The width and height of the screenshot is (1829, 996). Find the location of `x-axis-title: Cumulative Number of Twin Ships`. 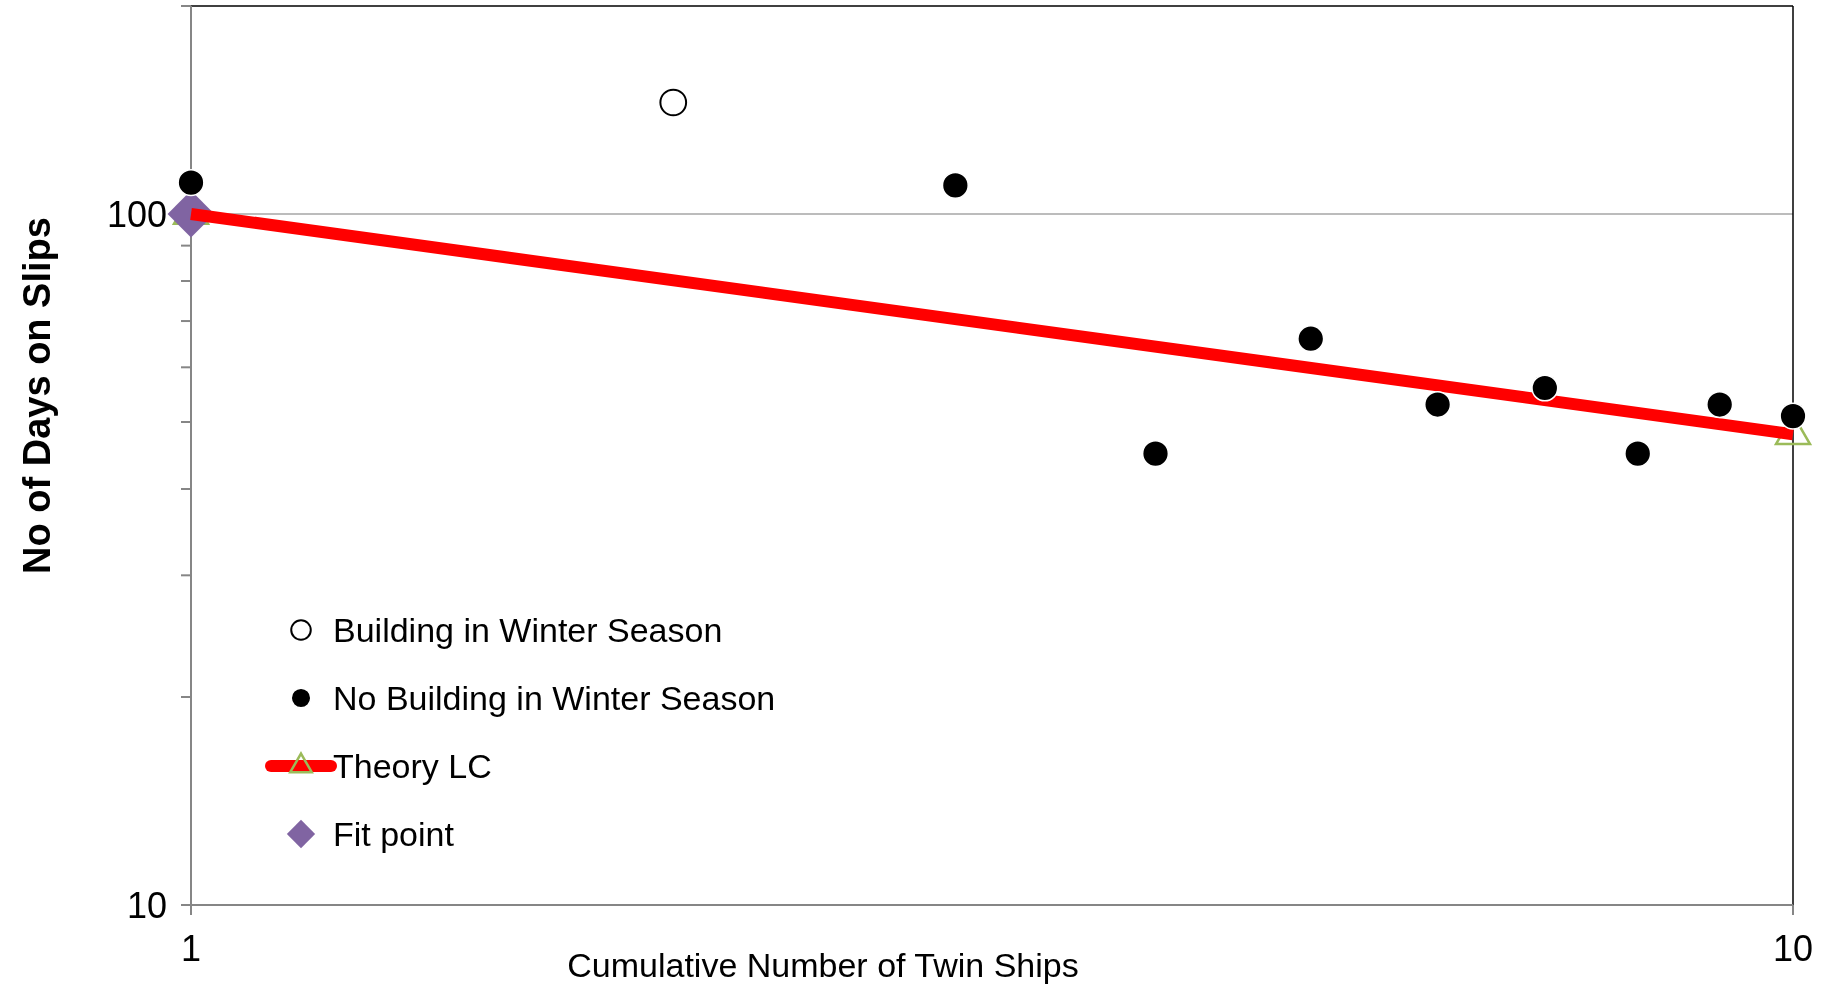

x-axis-title: Cumulative Number of Twin Ships is located at coordinates (823, 965).